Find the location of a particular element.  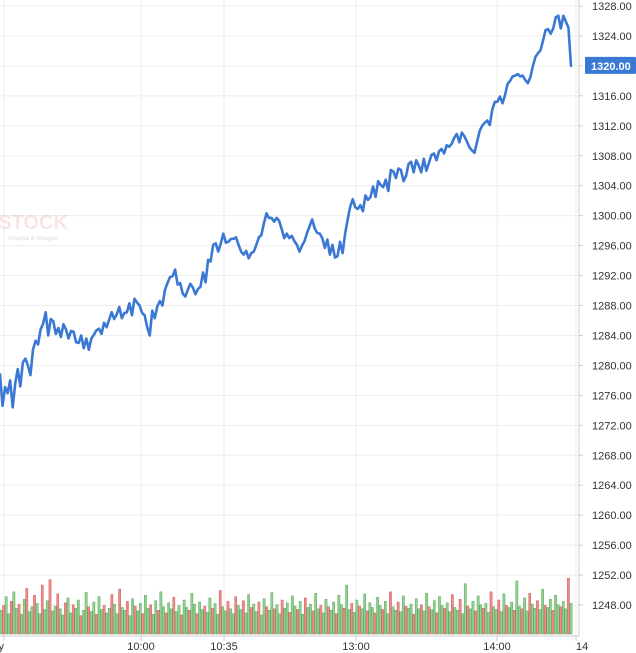

y-tick-label: 1304.00 is located at coordinates (612, 187).